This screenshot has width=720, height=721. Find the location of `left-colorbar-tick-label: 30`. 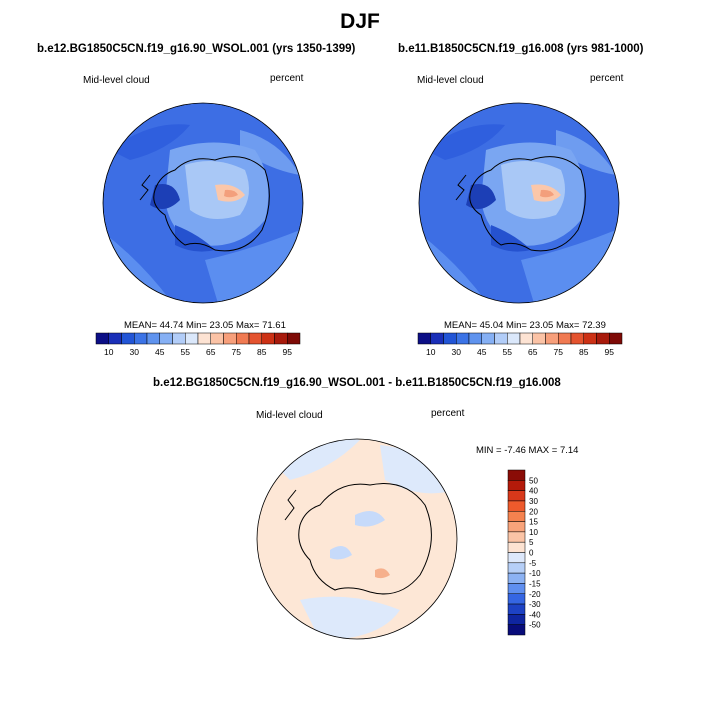

left-colorbar-tick-label: 30 is located at coordinates (135, 352).